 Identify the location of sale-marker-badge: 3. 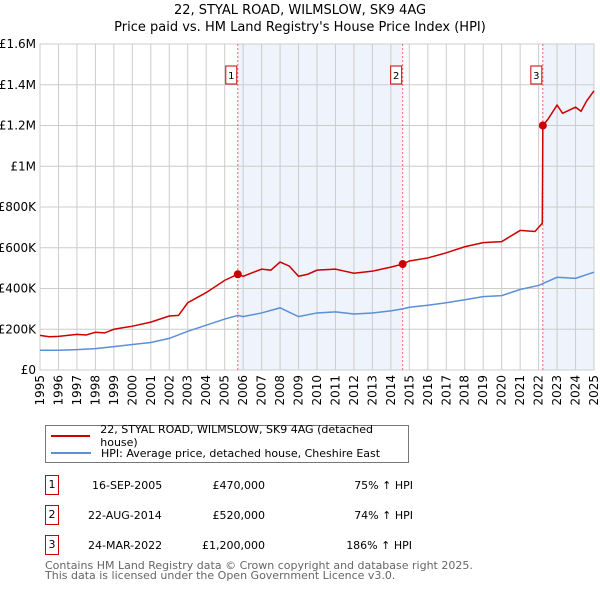
(52, 545).